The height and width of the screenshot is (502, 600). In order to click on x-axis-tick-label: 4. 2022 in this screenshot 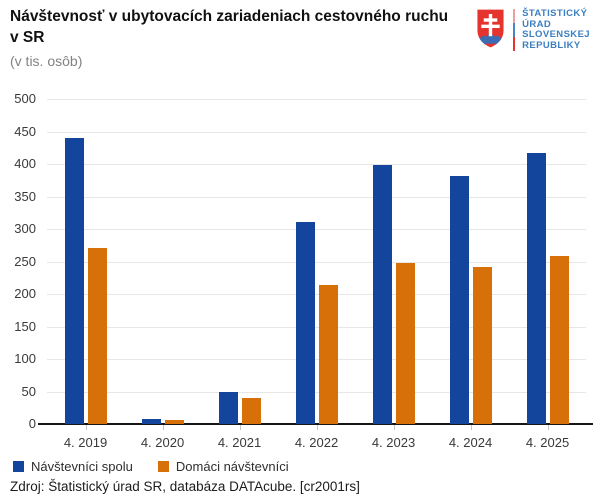, I will do `click(316, 442)`.